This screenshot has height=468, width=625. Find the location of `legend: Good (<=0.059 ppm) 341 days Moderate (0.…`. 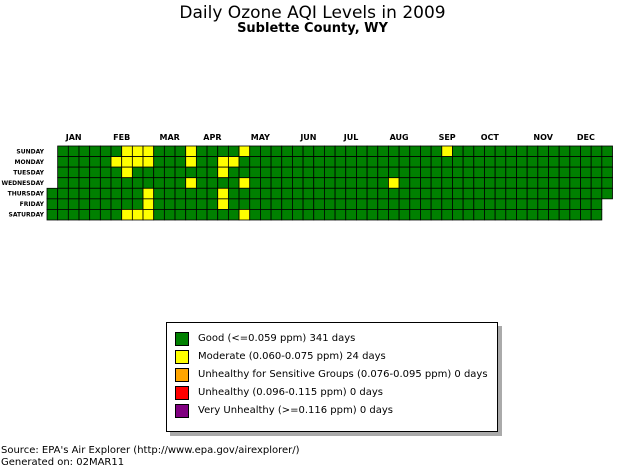

legend: Good (<=0.059 ppm) 341 days Moderate (0.… is located at coordinates (332, 377).